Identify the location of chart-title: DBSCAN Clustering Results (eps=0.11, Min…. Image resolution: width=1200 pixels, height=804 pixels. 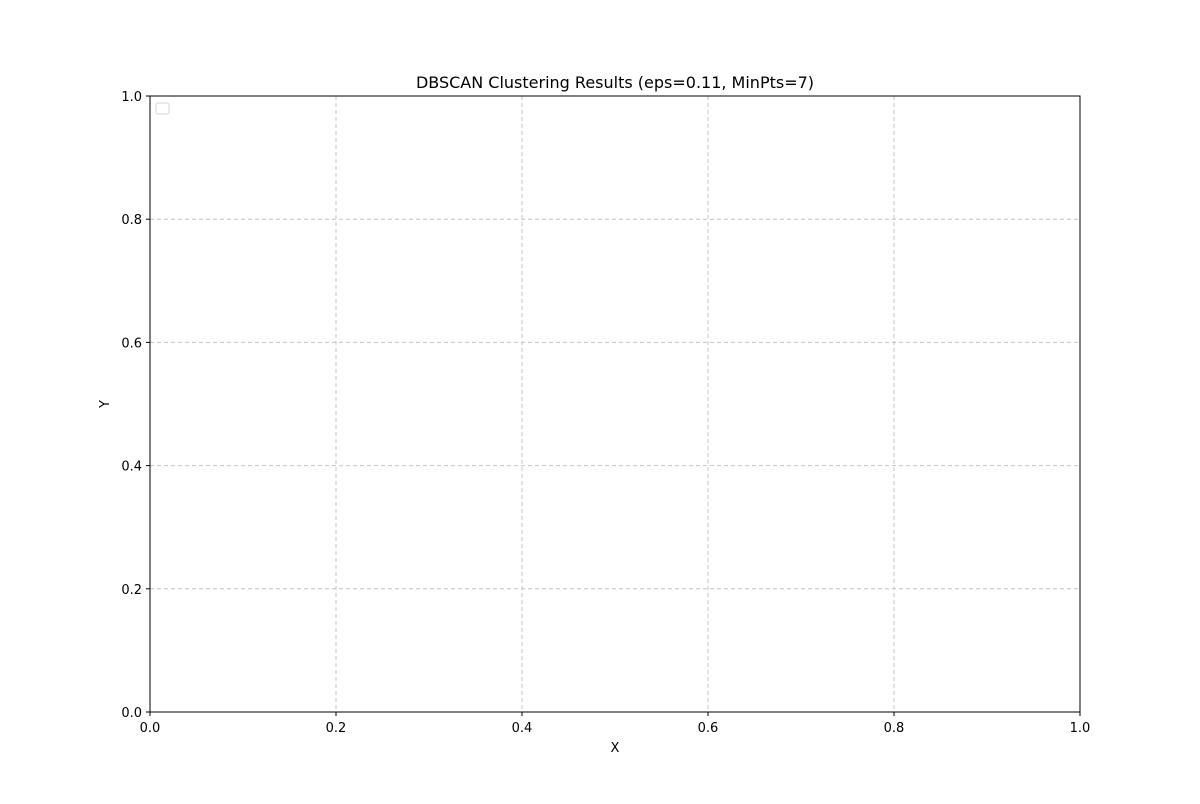
(615, 82).